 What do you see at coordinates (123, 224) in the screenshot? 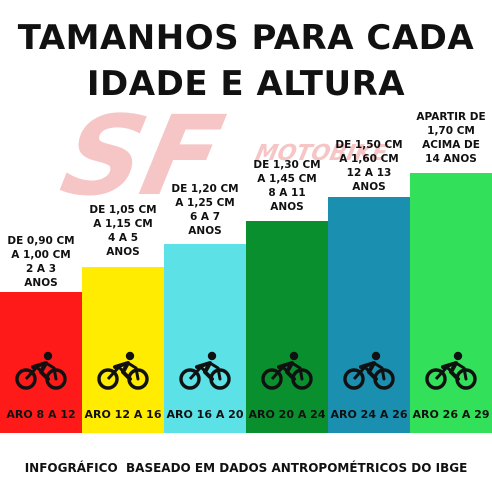
I see `size-description-line: A 1,15 CM` at bounding box center [123, 224].